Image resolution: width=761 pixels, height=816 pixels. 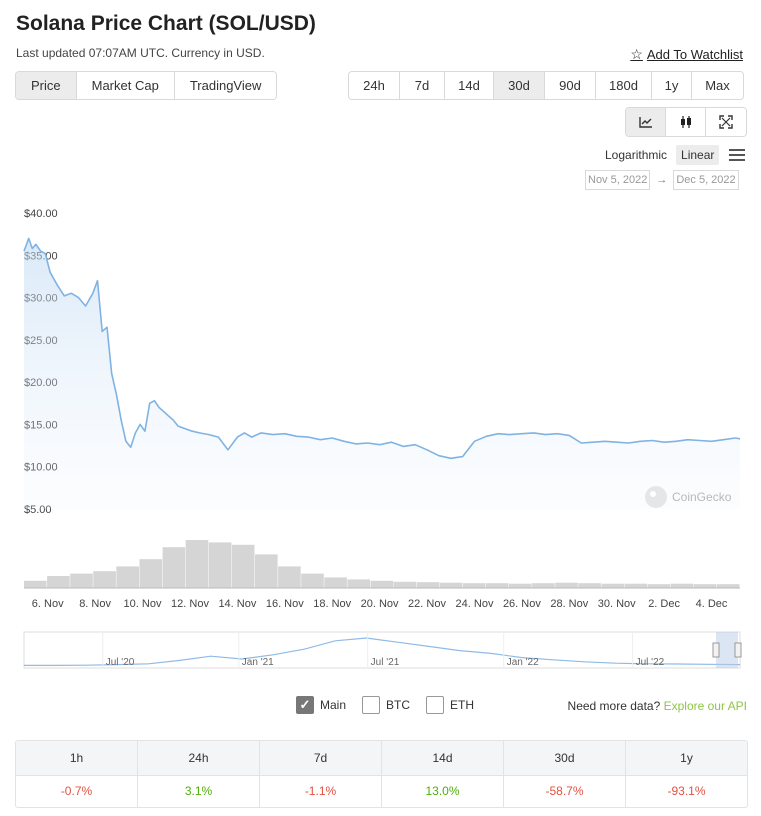 I want to click on range-24h: 24h, so click(x=374, y=85).